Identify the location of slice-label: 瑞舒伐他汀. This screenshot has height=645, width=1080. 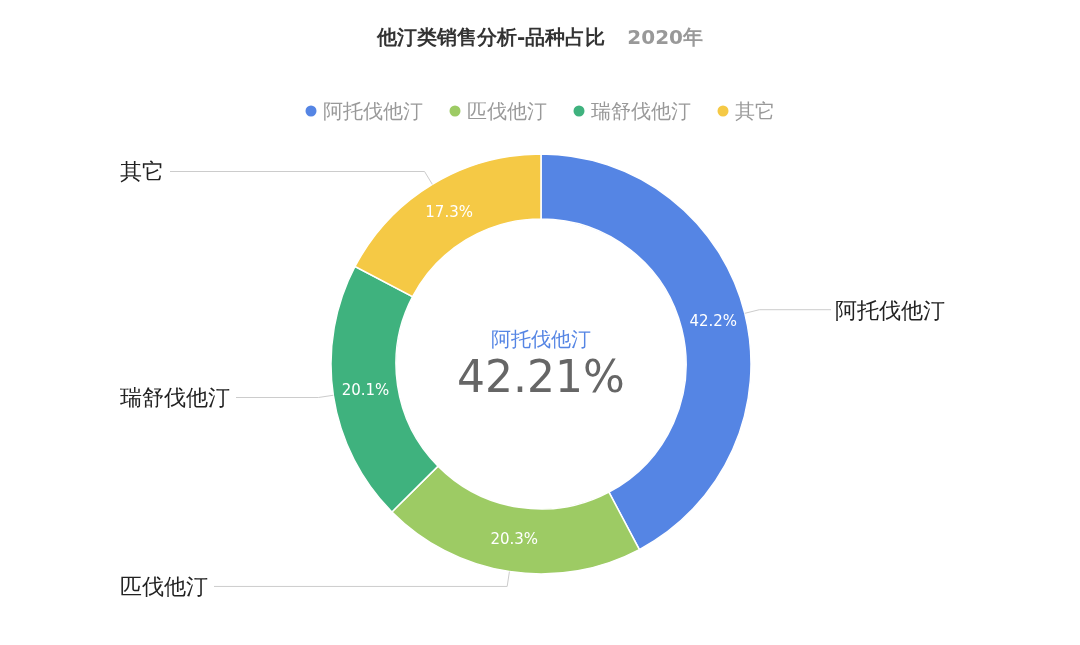
(175, 398).